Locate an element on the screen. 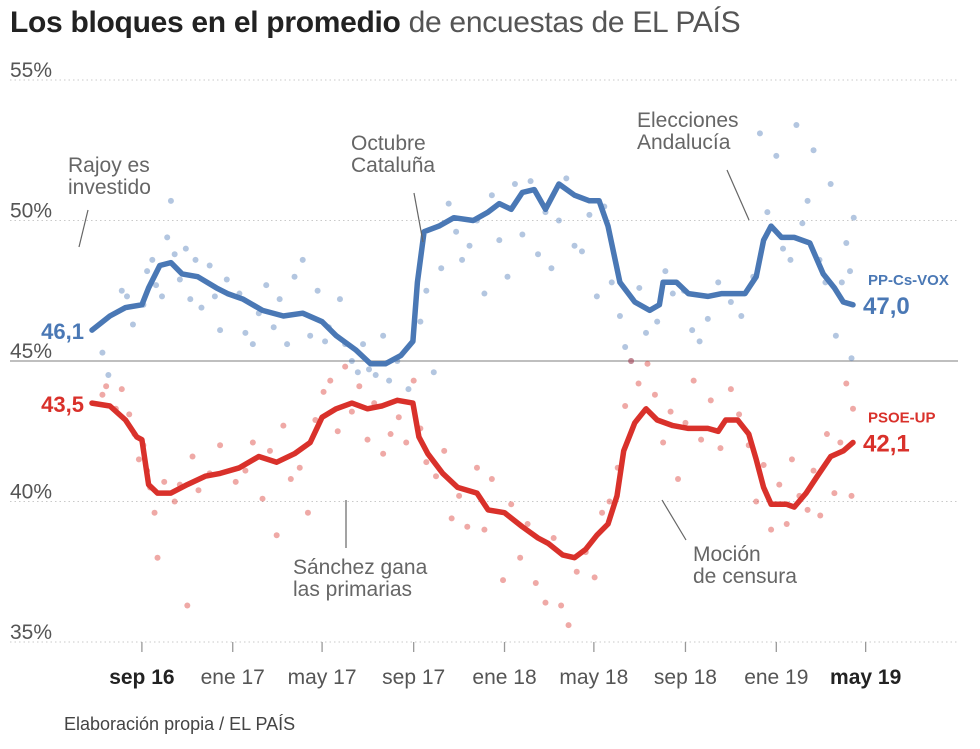 The image size is (980, 749). annotation-text: Octubre is located at coordinates (388, 143).